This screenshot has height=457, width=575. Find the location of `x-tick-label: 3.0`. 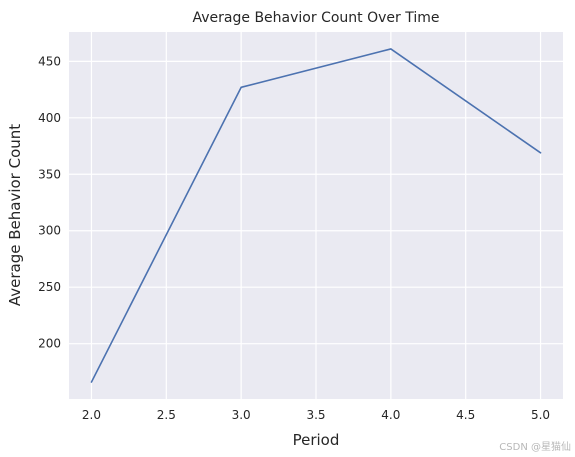

x-tick-label: 3.0 is located at coordinates (241, 415).